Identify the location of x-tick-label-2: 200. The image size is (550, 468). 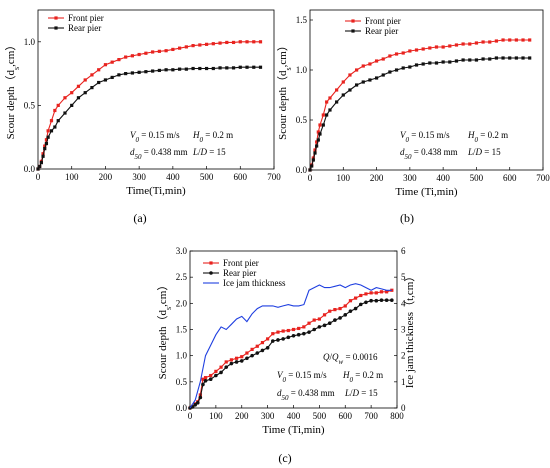
(106, 177).